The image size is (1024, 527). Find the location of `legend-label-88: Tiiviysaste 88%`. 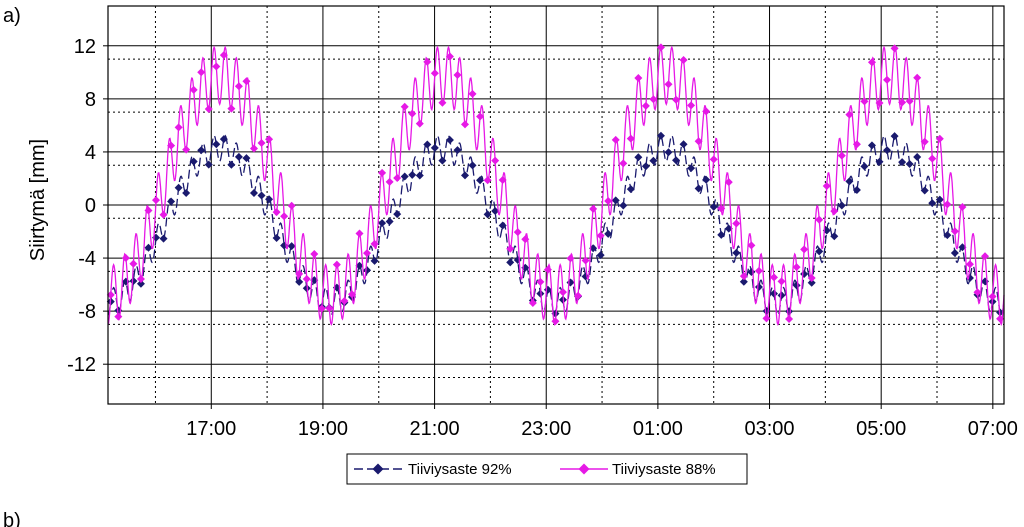

legend-label-88: Tiiviysaste 88% is located at coordinates (664, 469).